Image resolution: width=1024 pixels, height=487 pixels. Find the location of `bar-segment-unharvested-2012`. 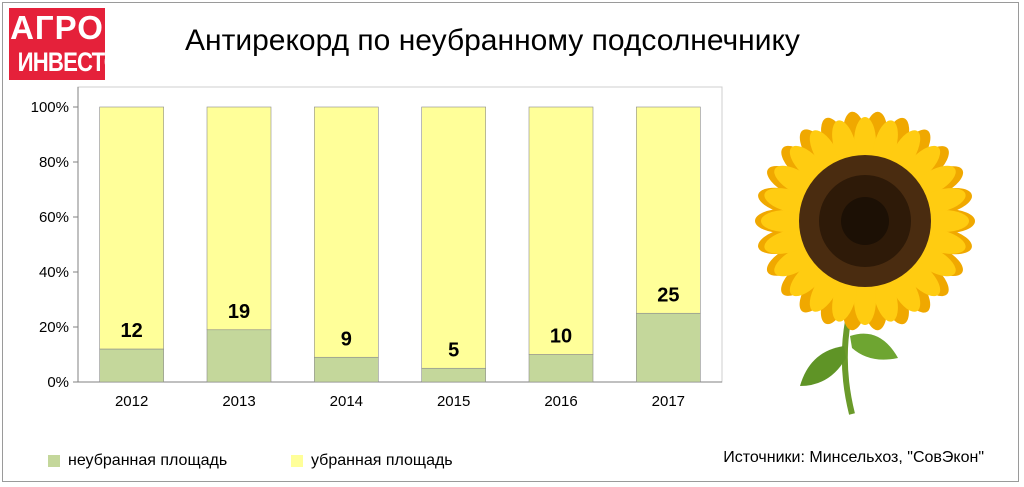

bar-segment-unharvested-2012 is located at coordinates (131, 365).